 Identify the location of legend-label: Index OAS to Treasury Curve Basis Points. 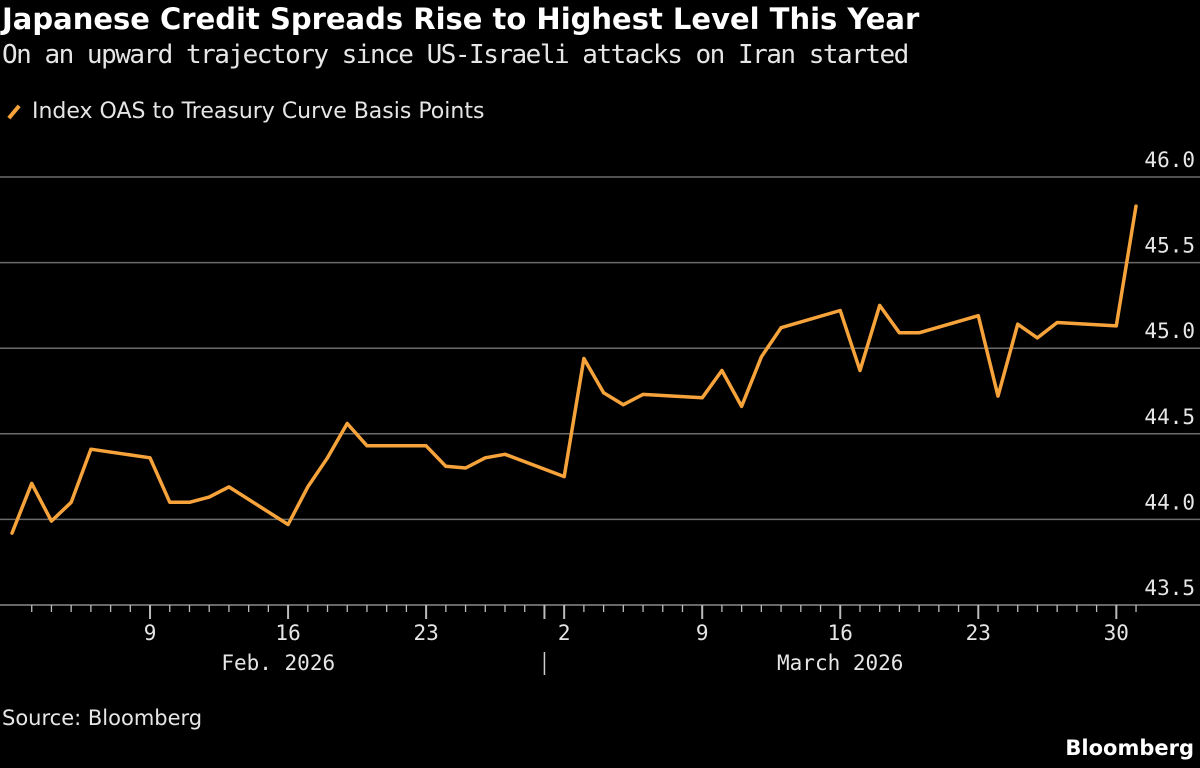
(258, 111).